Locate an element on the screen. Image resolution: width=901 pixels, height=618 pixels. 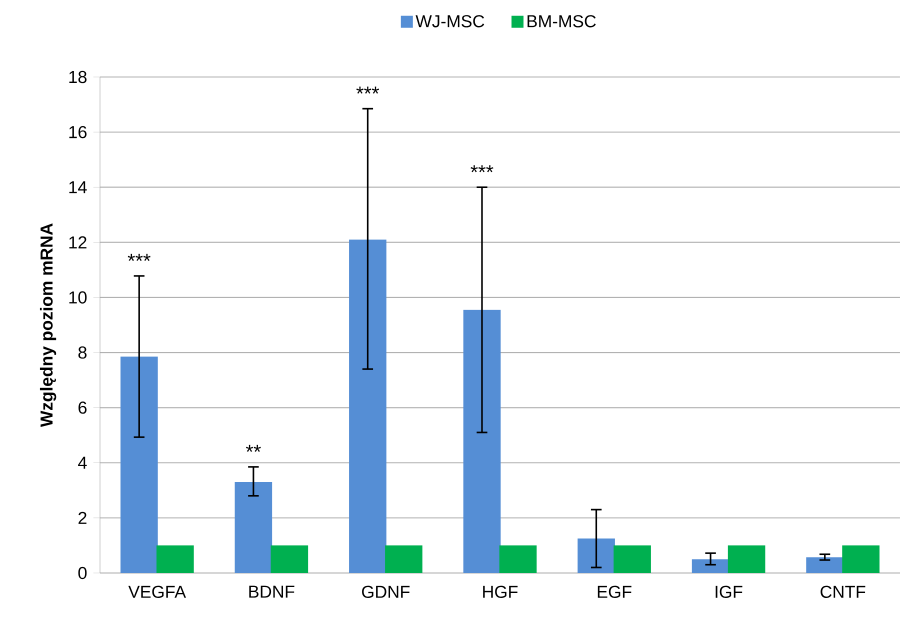
y-tick-label: 18 is located at coordinates (78, 77).